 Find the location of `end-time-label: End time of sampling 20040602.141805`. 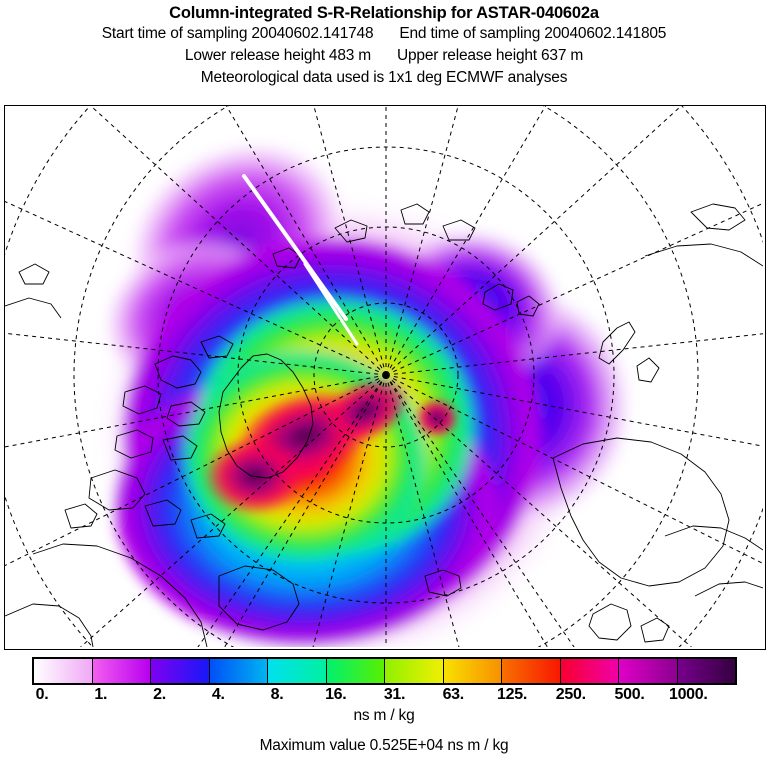

end-time-label: End time of sampling 20040602.141805 is located at coordinates (533, 33).